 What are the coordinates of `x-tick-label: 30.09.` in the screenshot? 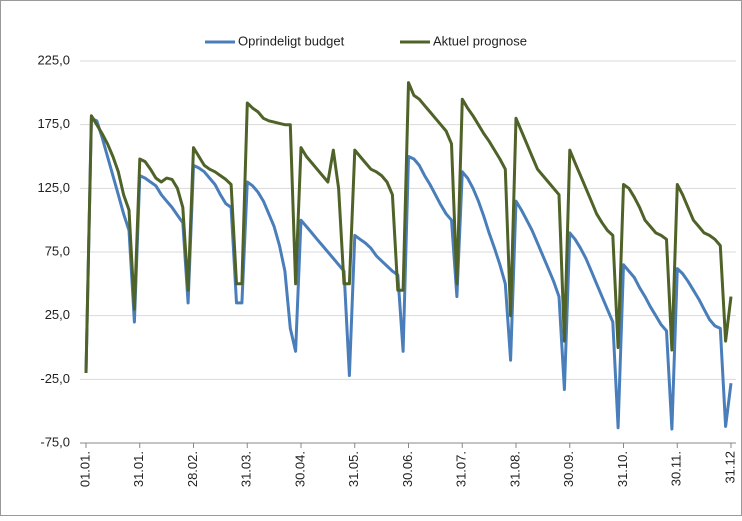 It's located at (568, 469).